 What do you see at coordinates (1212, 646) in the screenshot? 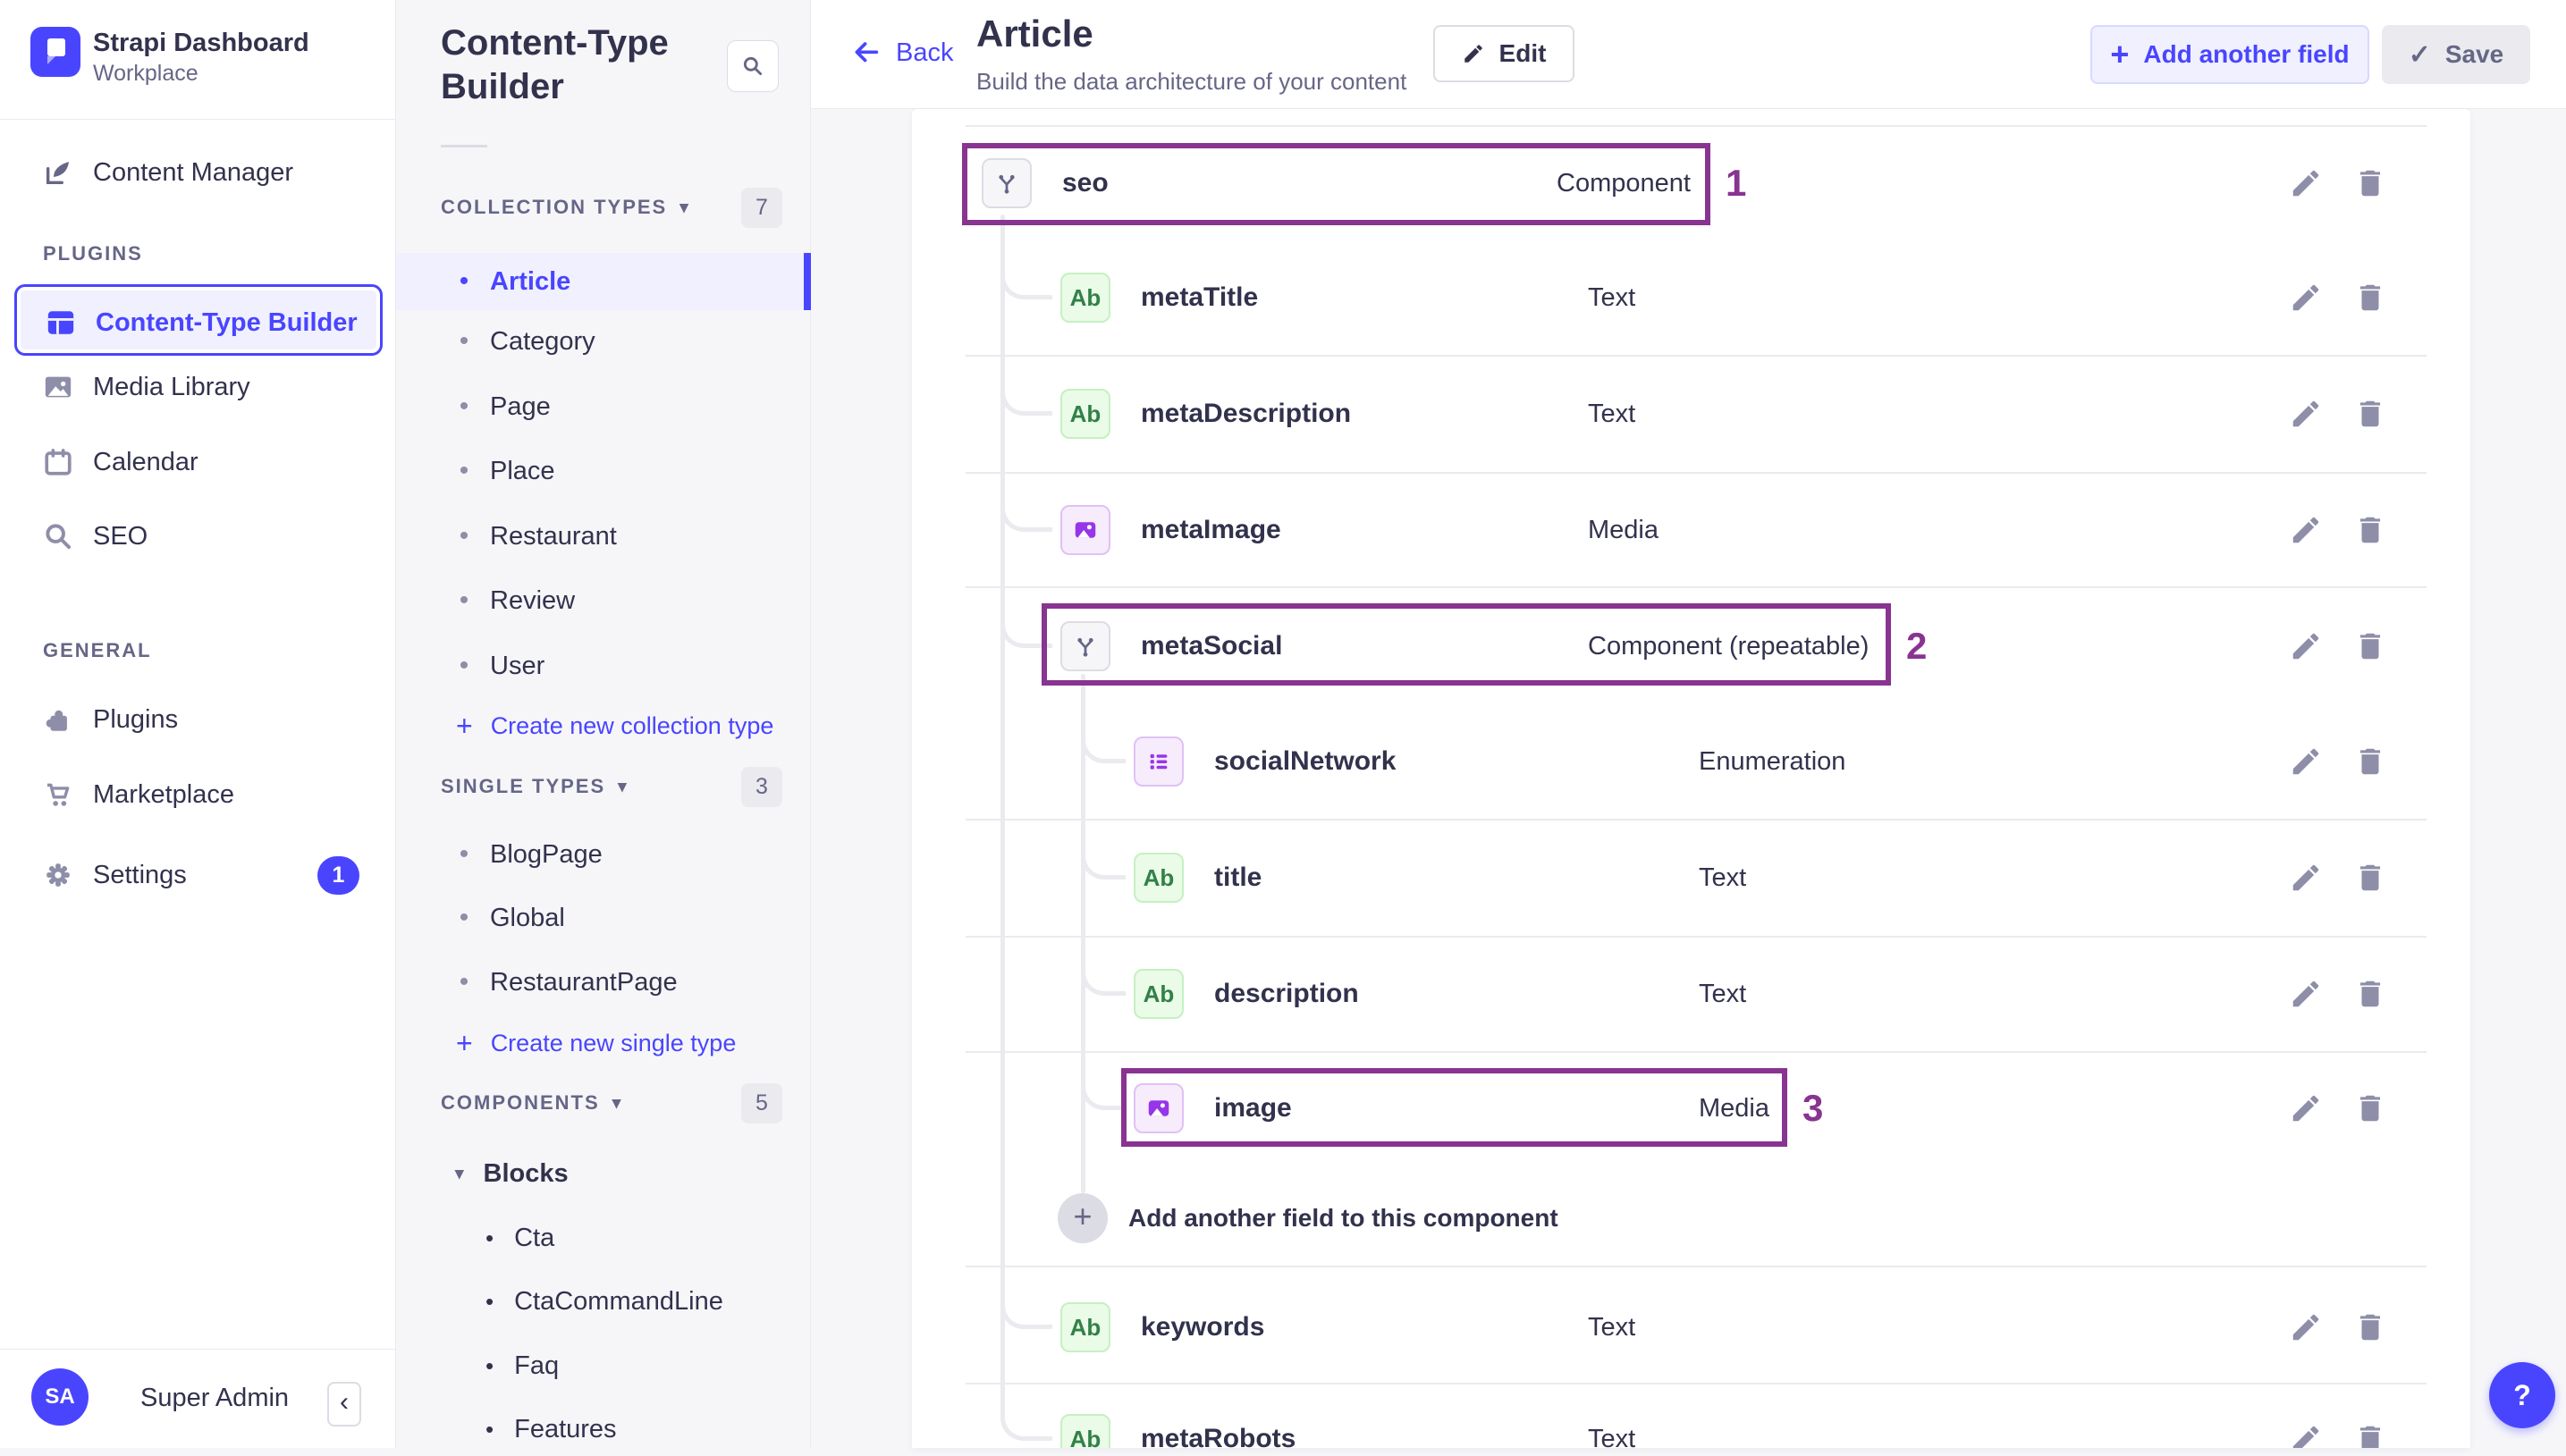
I see `field-name: metaSocial` at bounding box center [1212, 646].